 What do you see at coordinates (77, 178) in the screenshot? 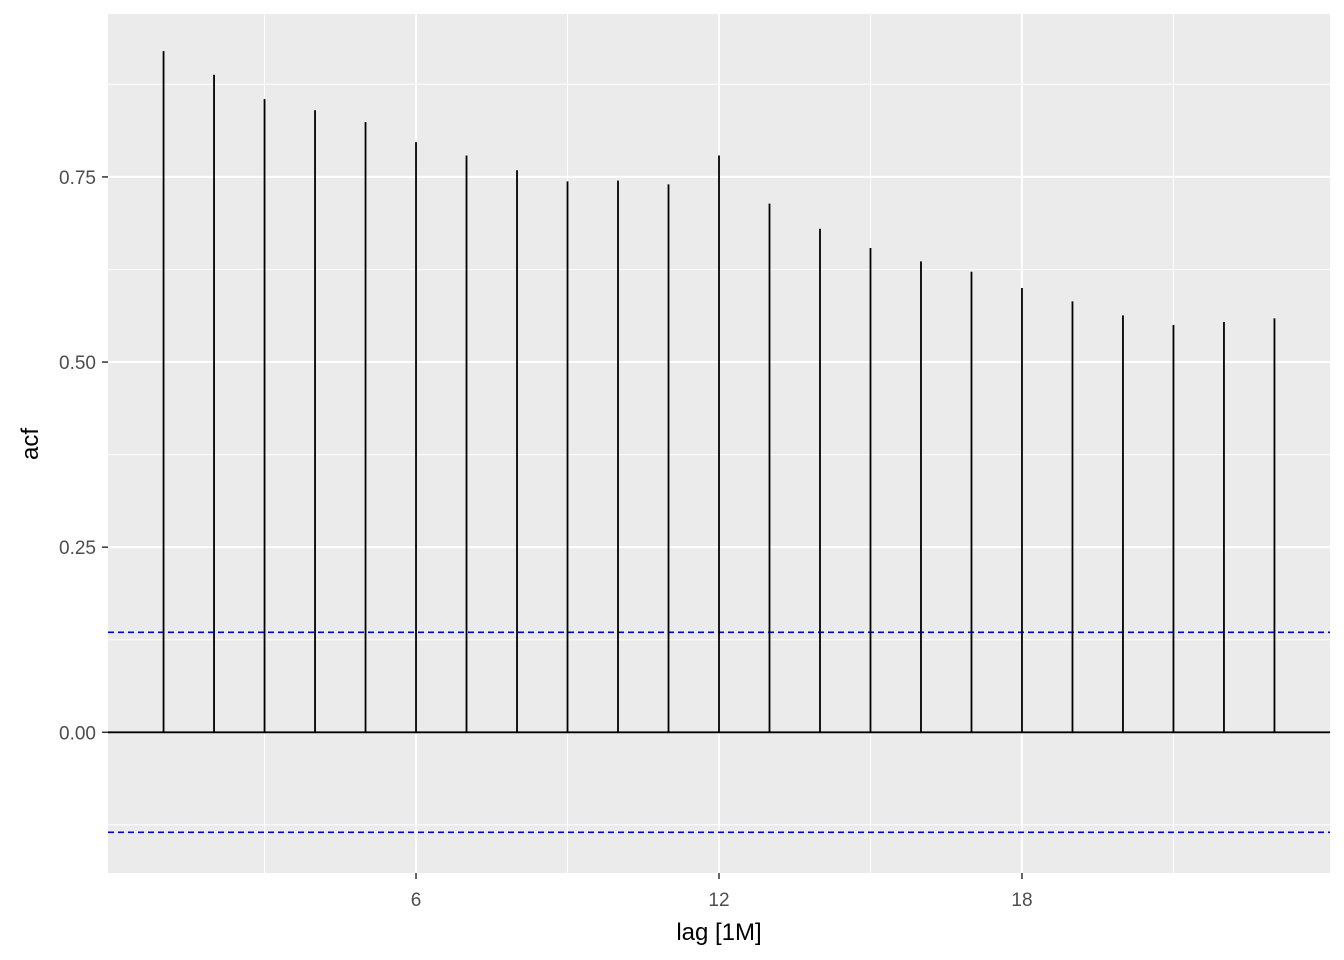
I see `y-tick-label: 0.75` at bounding box center [77, 178].